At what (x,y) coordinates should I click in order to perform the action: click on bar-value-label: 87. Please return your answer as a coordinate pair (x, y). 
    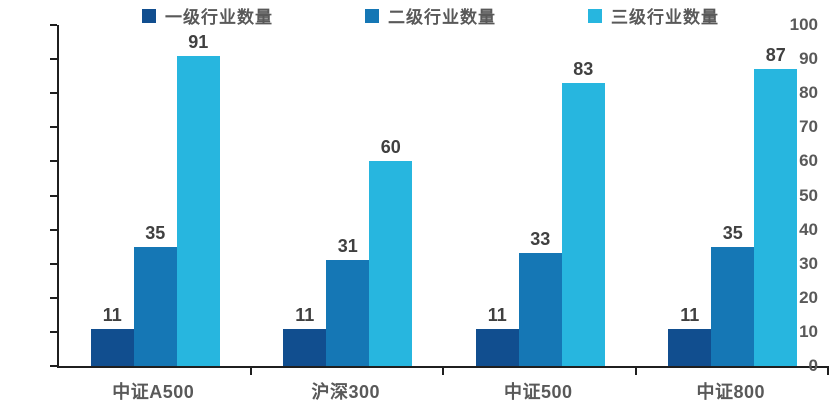
    Looking at the image, I should click on (775, 55).